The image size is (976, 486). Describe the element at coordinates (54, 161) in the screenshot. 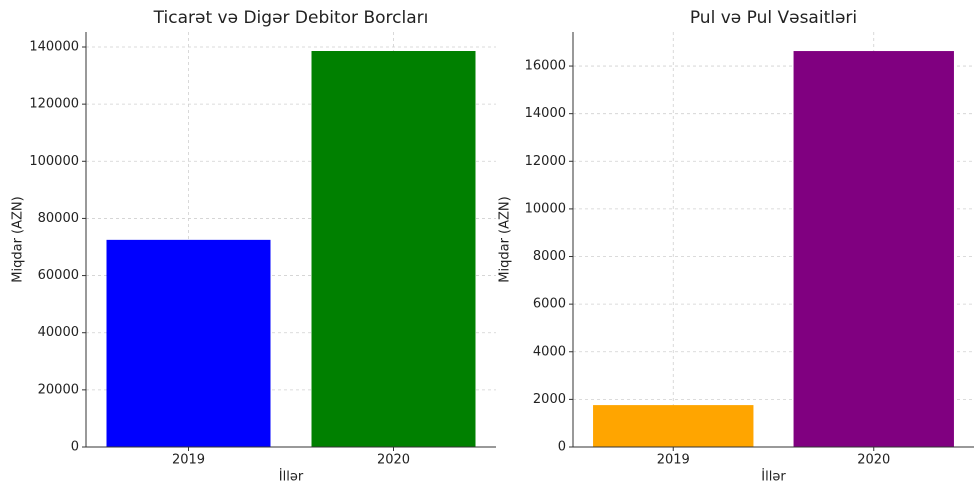

I see `y-tick-label: 100000` at that location.